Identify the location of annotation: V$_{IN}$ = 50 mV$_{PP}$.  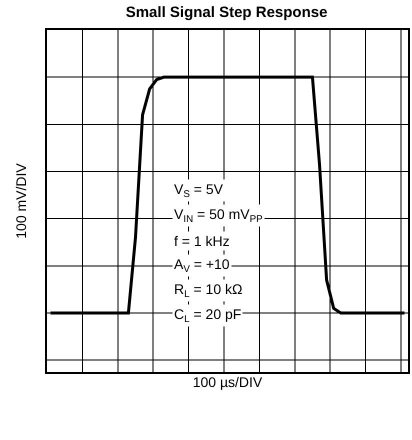
(219, 215).